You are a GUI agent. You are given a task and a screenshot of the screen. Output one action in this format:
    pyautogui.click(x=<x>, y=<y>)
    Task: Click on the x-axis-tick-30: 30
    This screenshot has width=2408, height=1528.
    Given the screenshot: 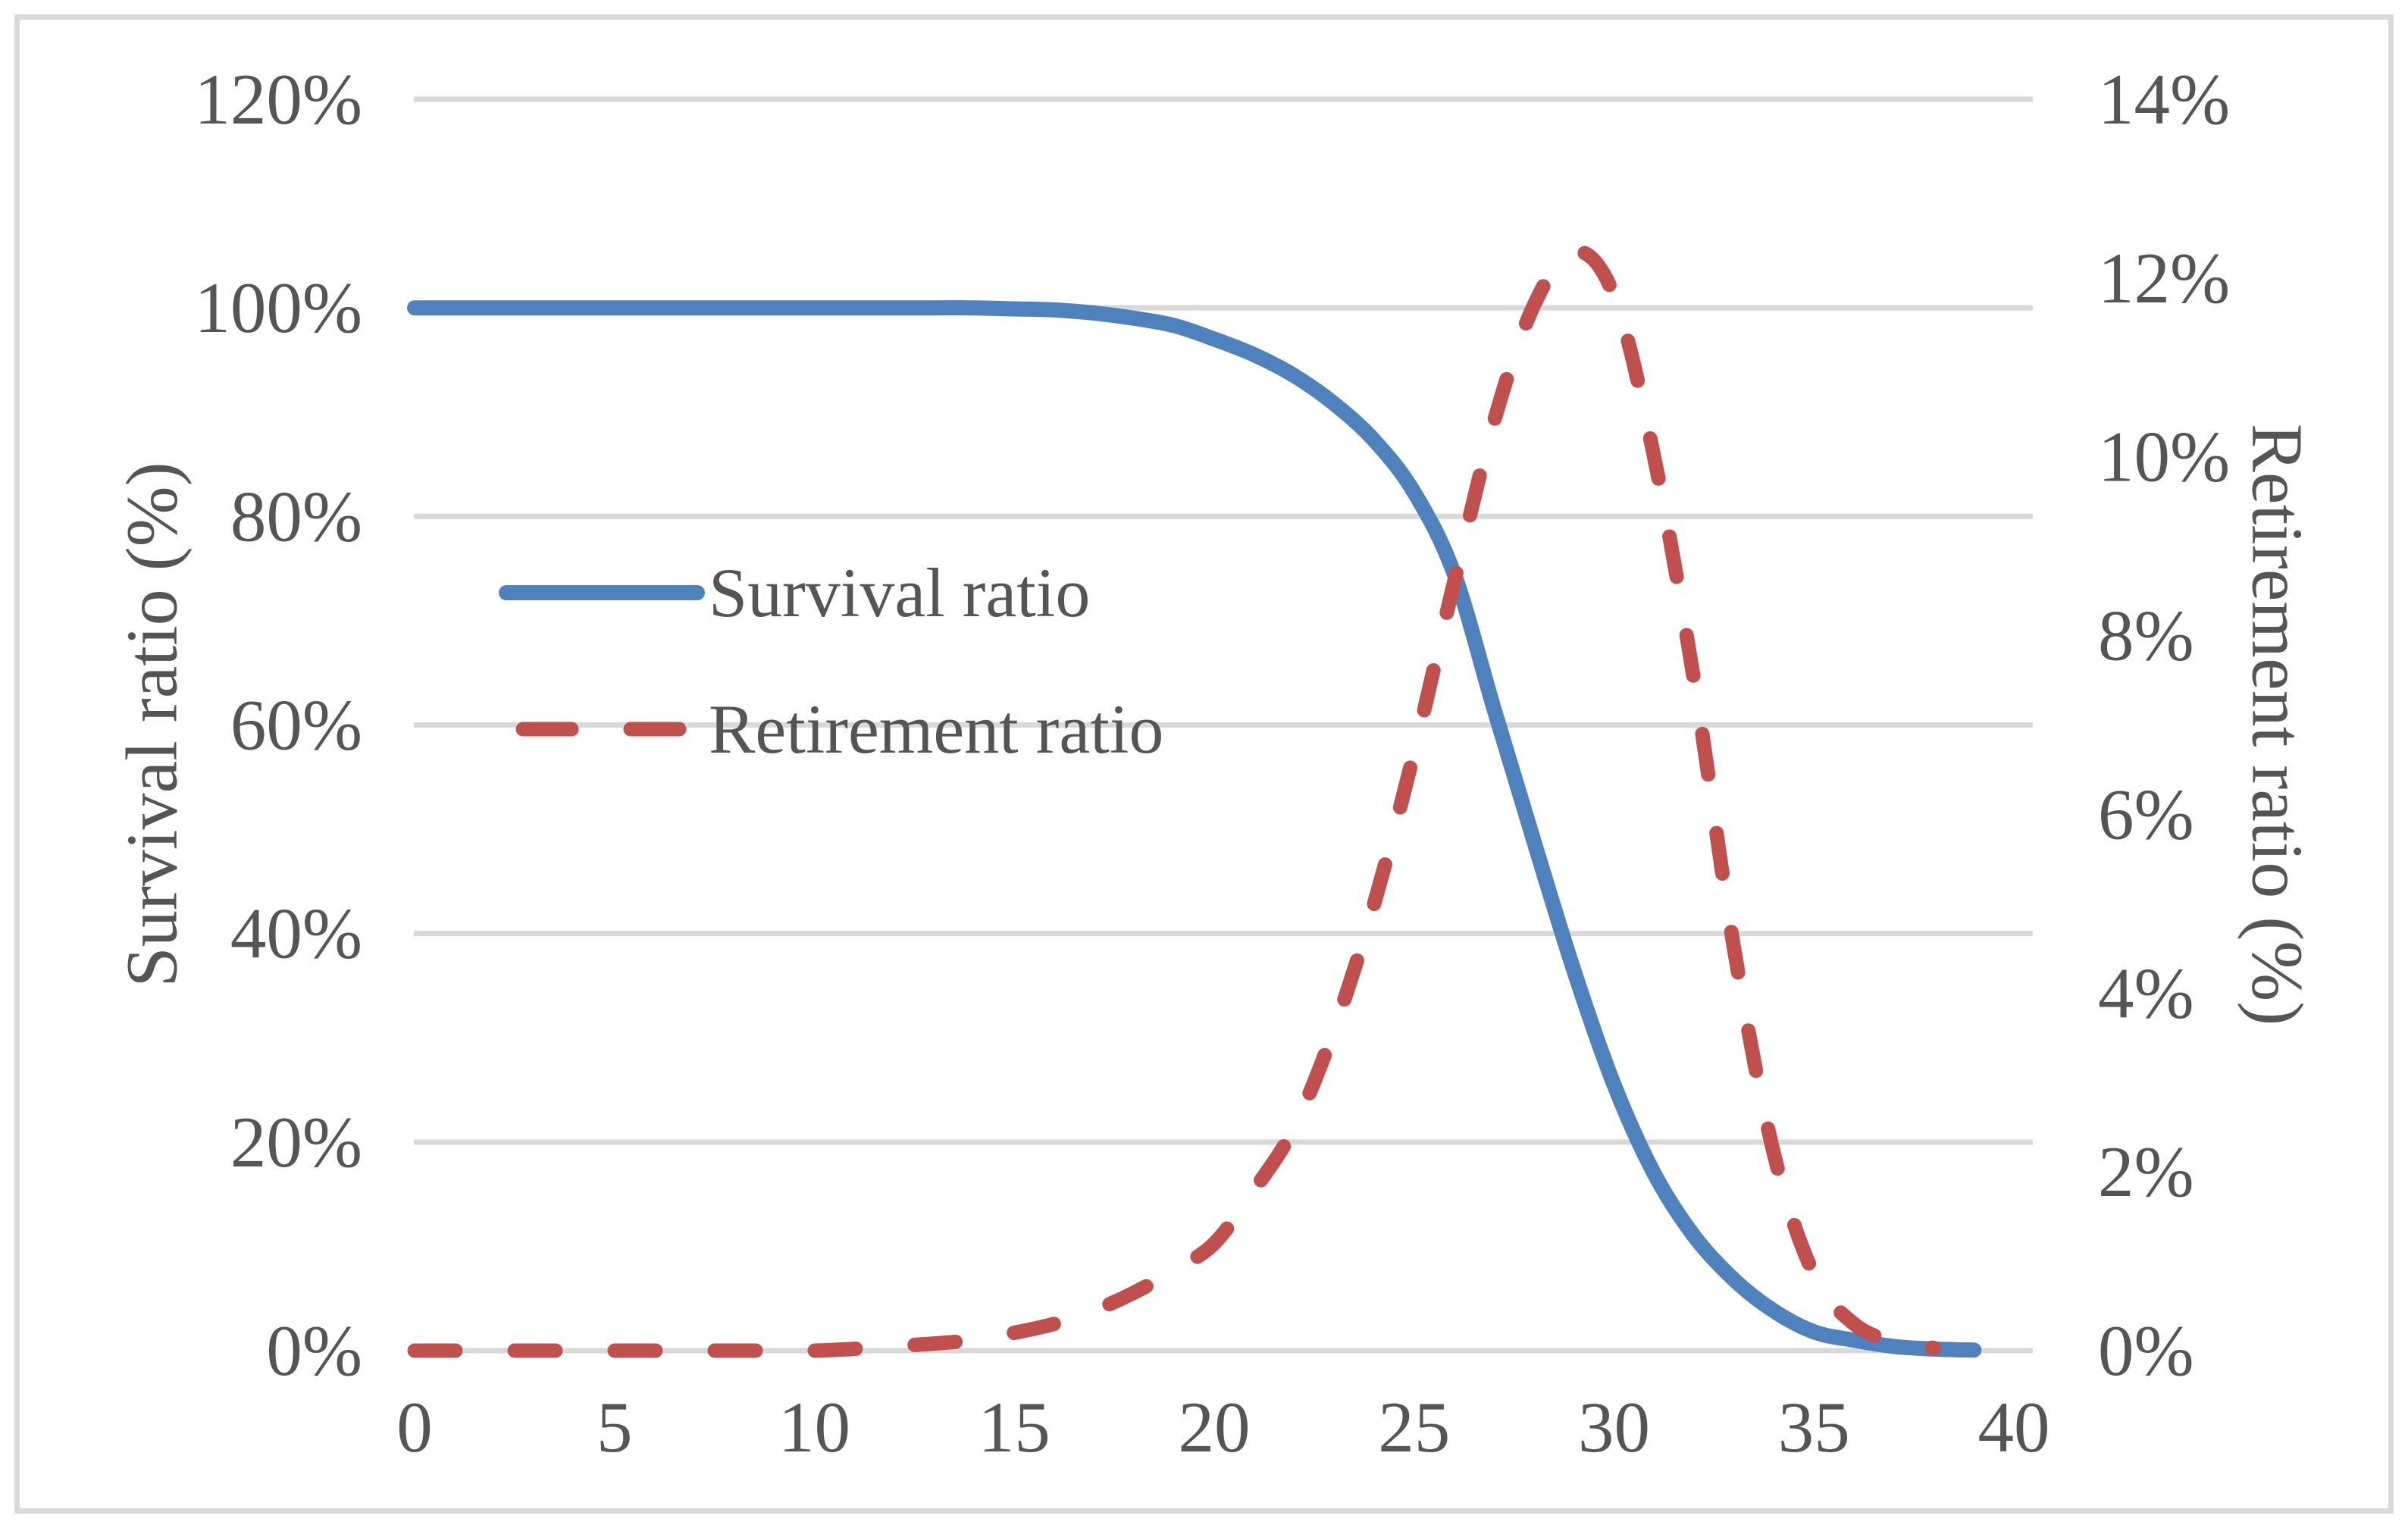 What is the action you would take?
    pyautogui.click(x=1614, y=1427)
    